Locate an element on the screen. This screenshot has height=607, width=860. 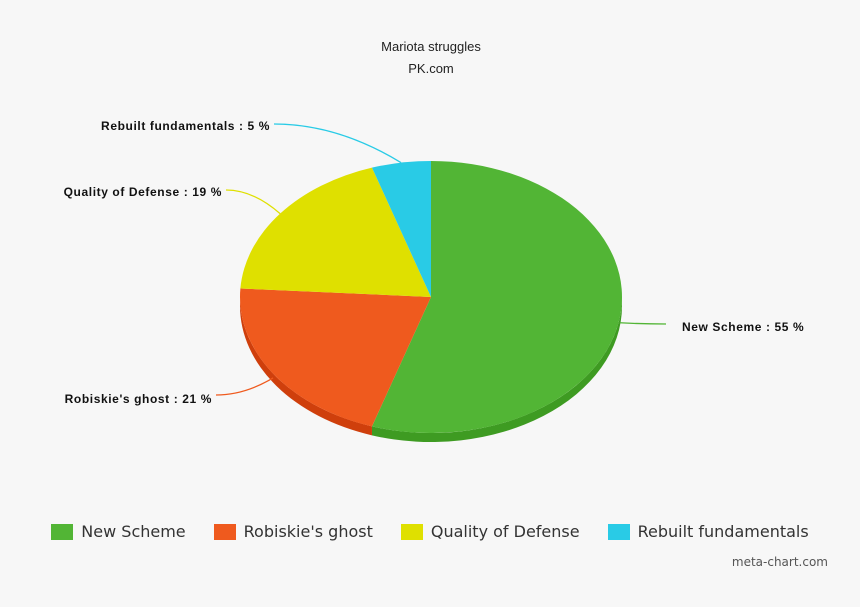
slice-label-0: New Scheme : 55 % is located at coordinates (743, 327).